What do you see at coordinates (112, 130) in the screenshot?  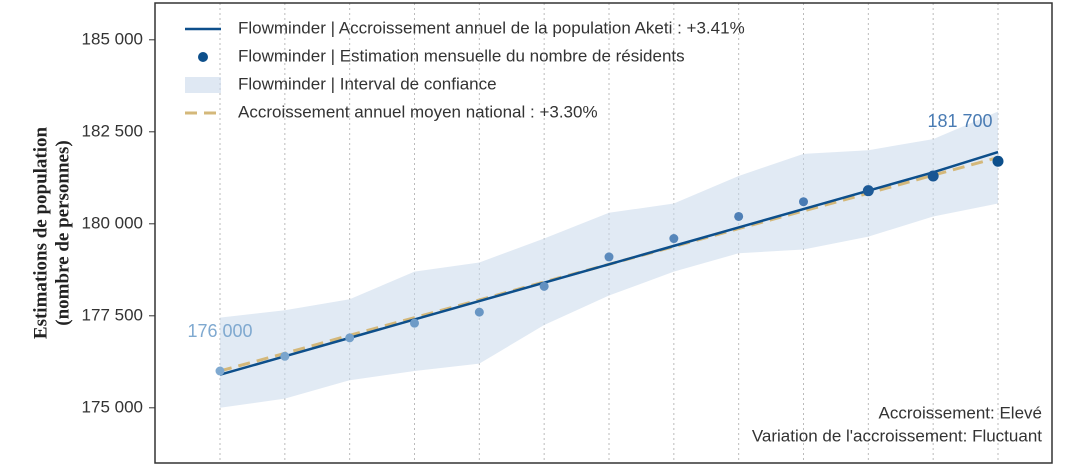 I see `y-tick-label: 182 500` at bounding box center [112, 130].